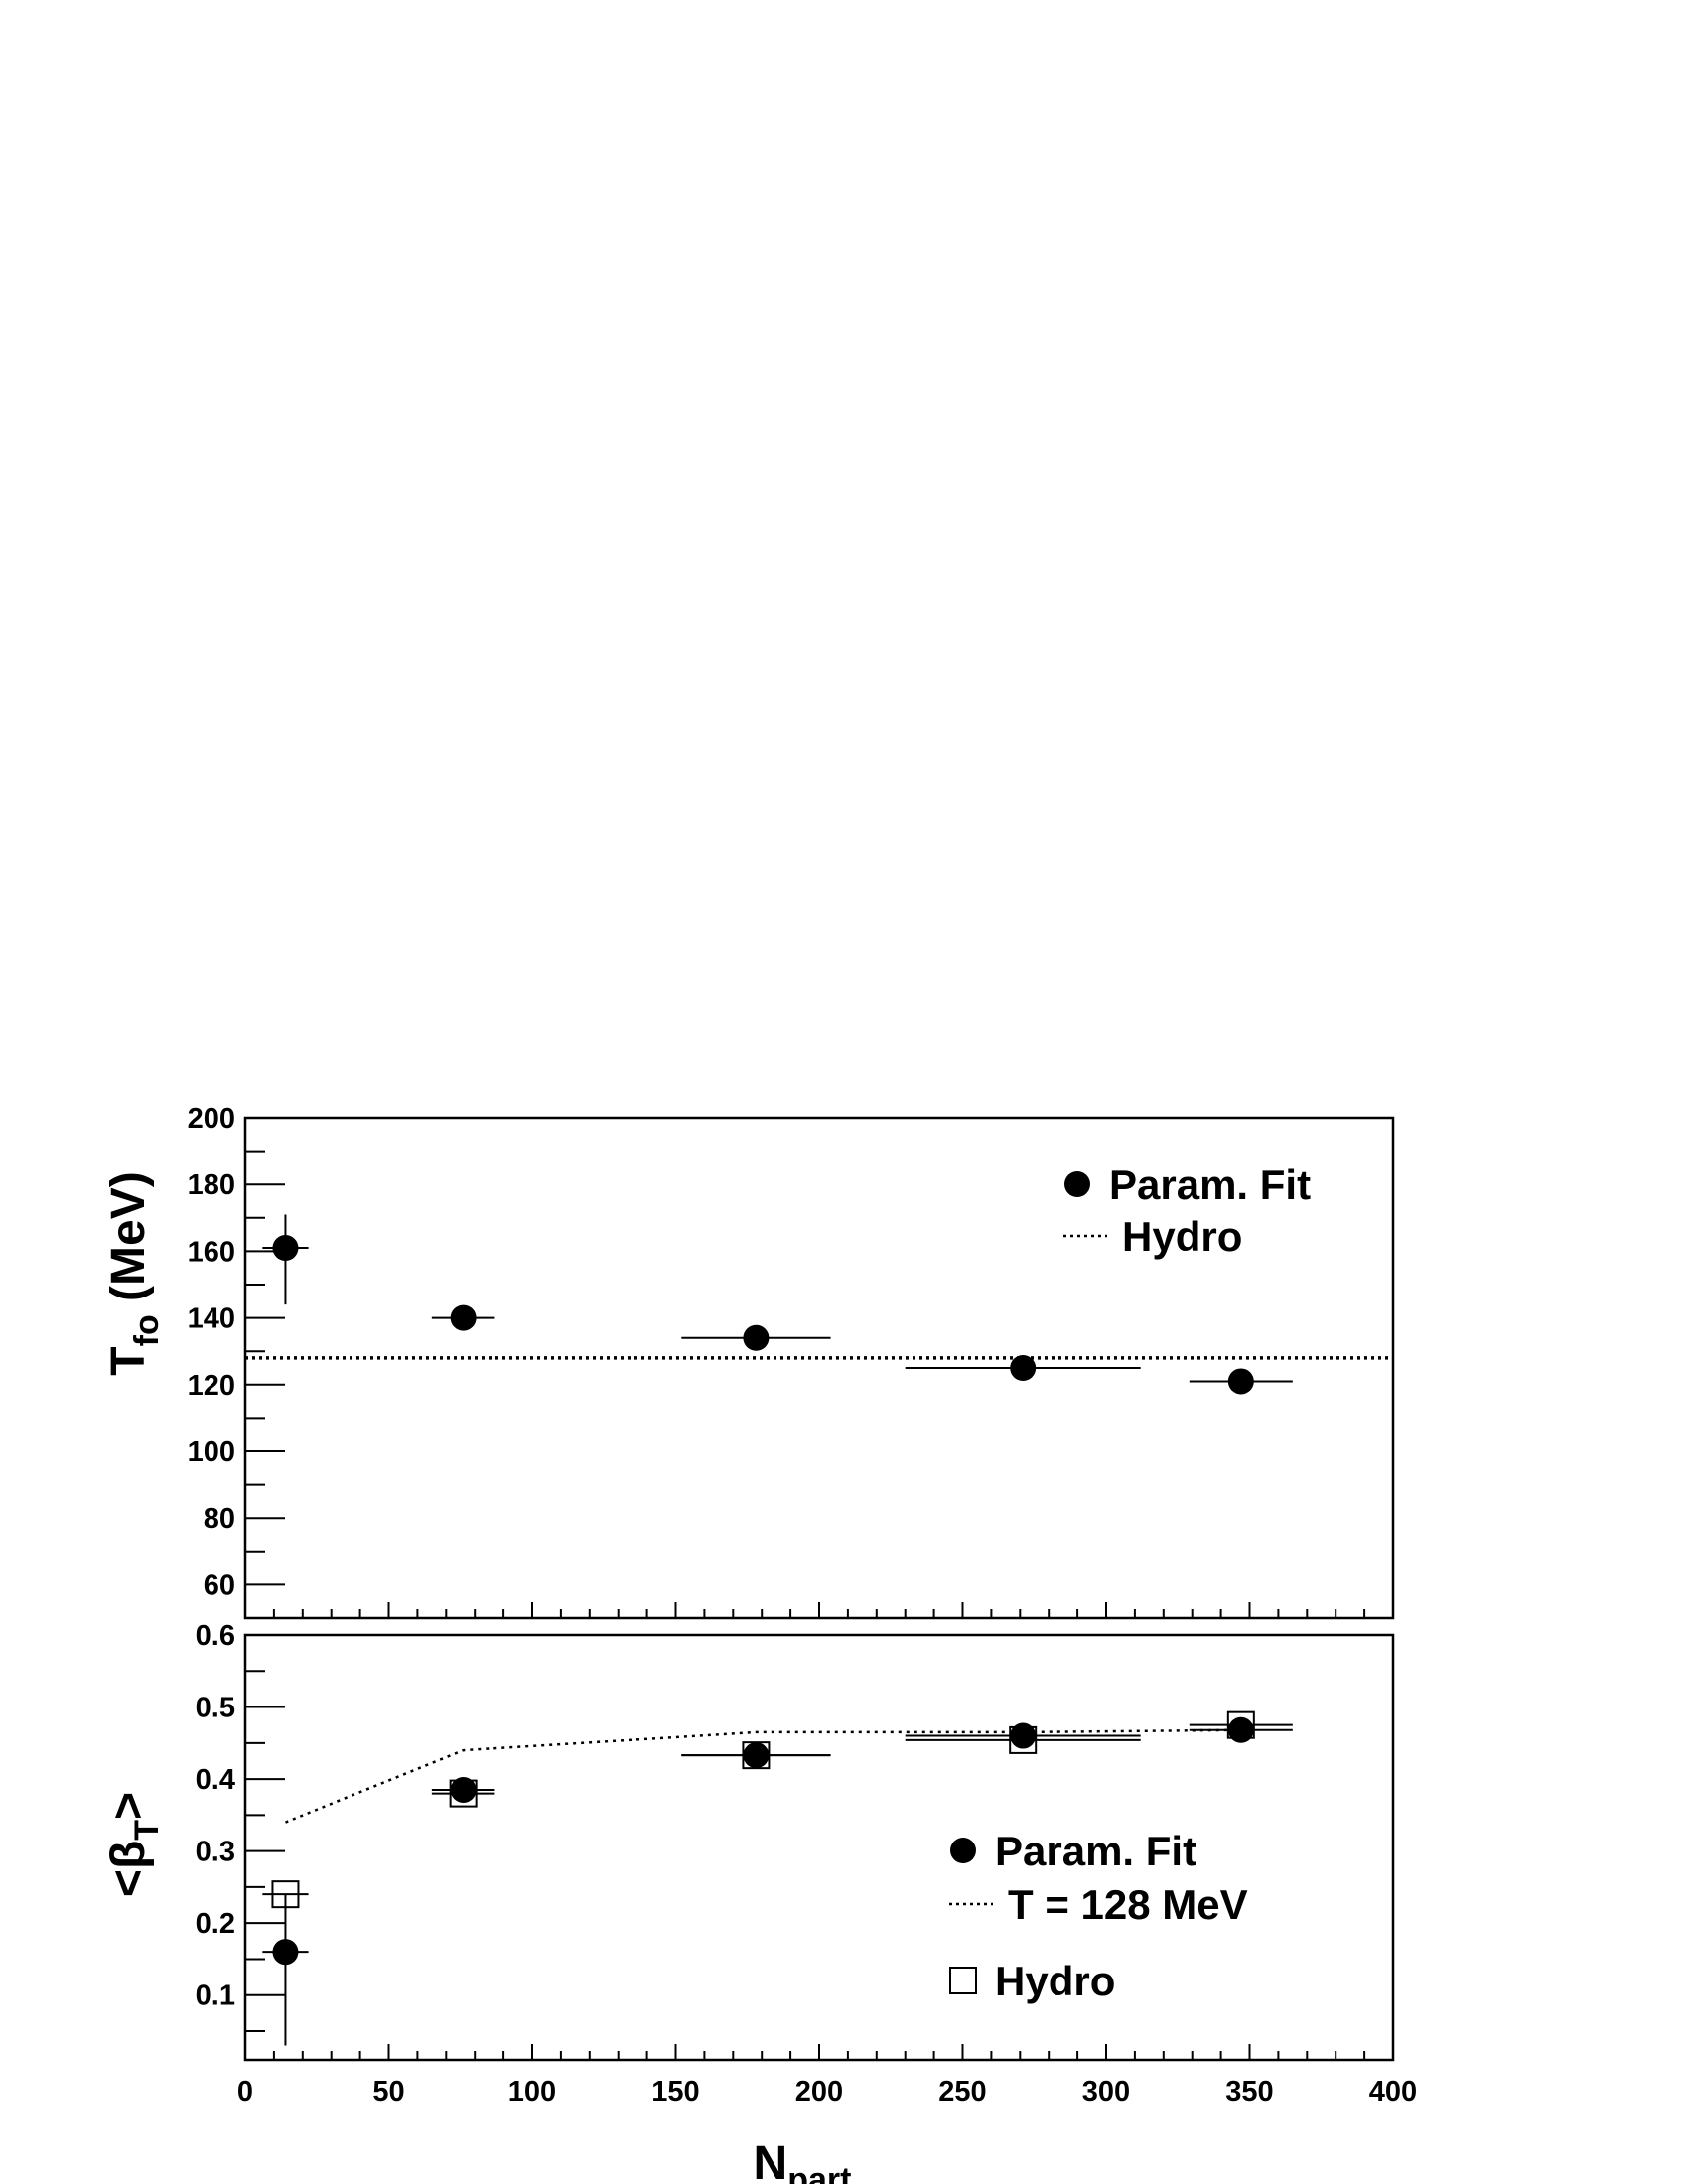 This screenshot has height=2184, width=1688. I want to click on top-y-tick-label: 100, so click(211, 1452).